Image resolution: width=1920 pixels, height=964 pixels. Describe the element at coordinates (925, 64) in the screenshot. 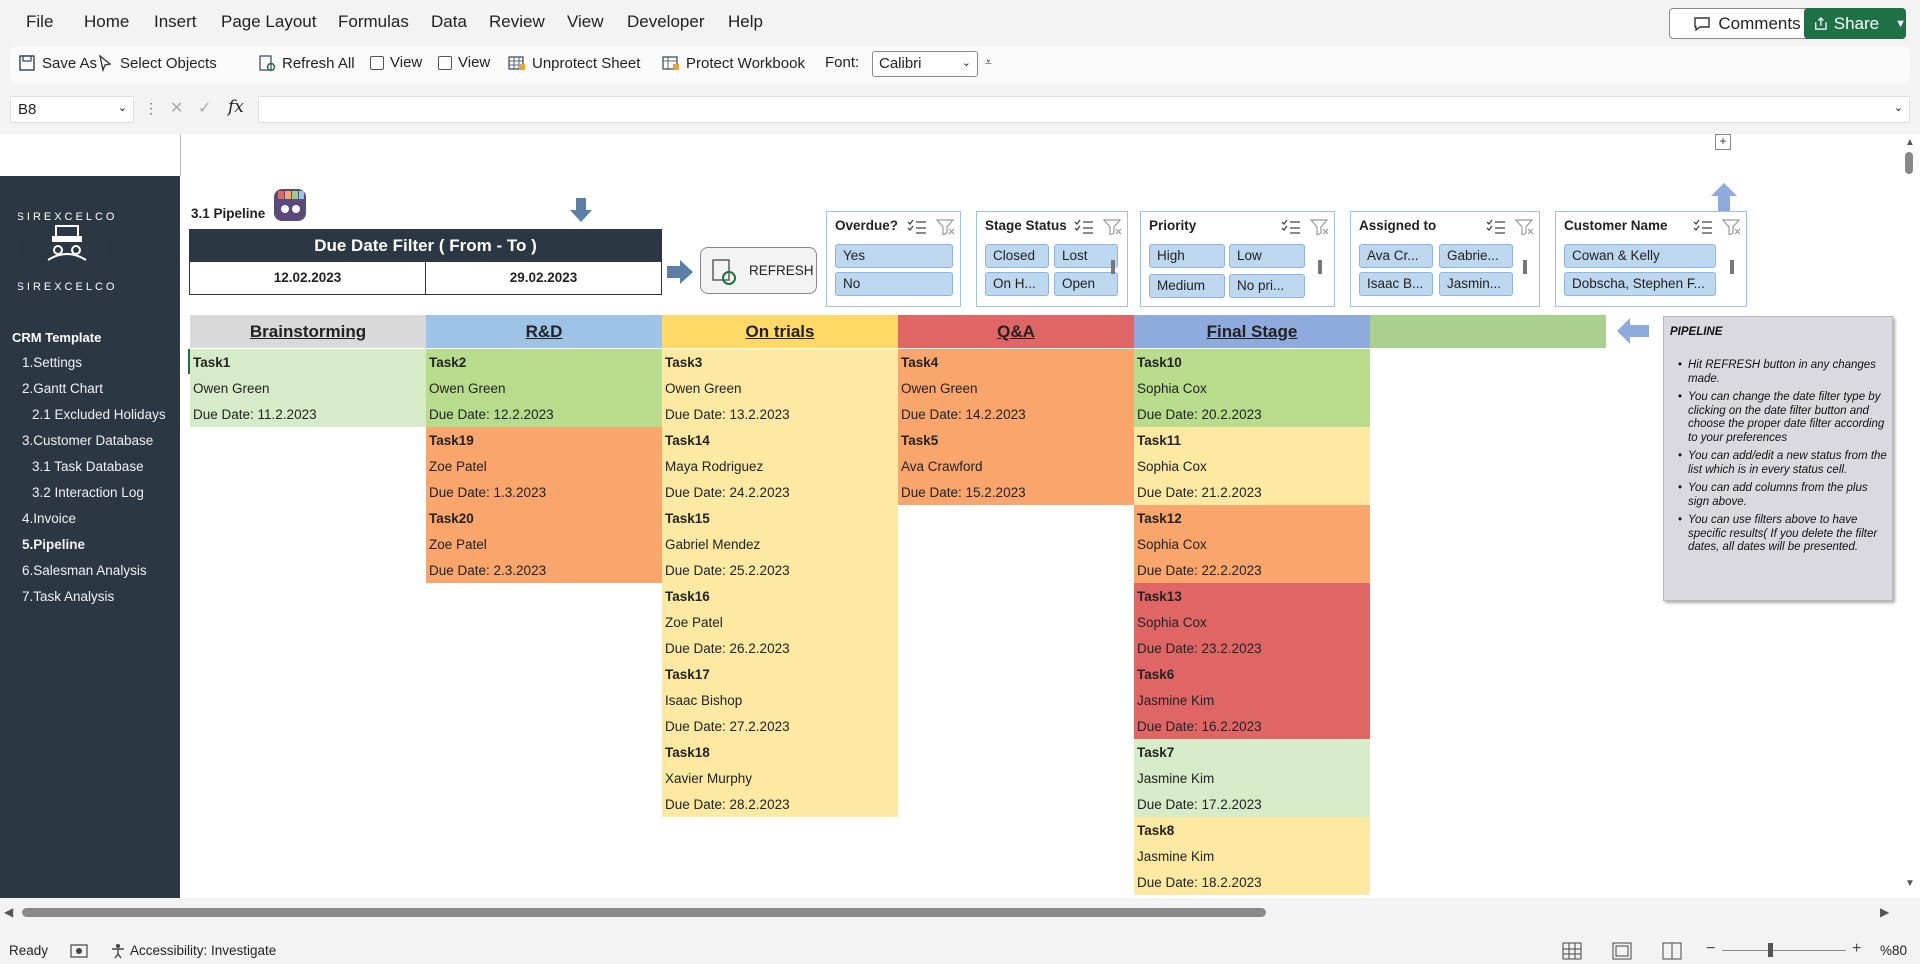

I see `font-select: Calibri ⌄` at that location.